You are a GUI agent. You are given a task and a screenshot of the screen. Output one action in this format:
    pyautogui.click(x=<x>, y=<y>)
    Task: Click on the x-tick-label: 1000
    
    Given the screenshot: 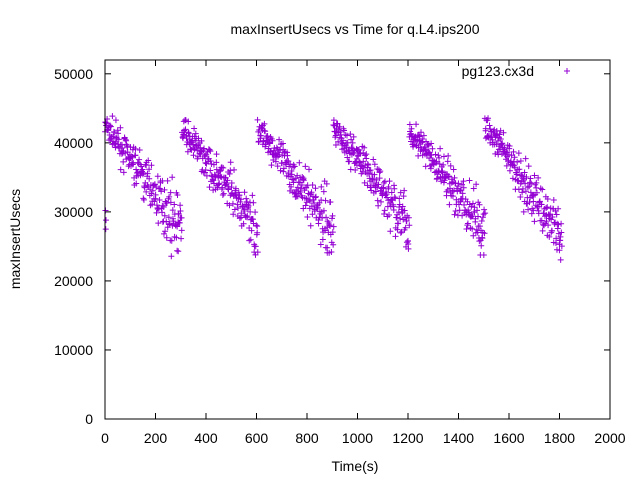 What is the action you would take?
    pyautogui.click(x=357, y=438)
    